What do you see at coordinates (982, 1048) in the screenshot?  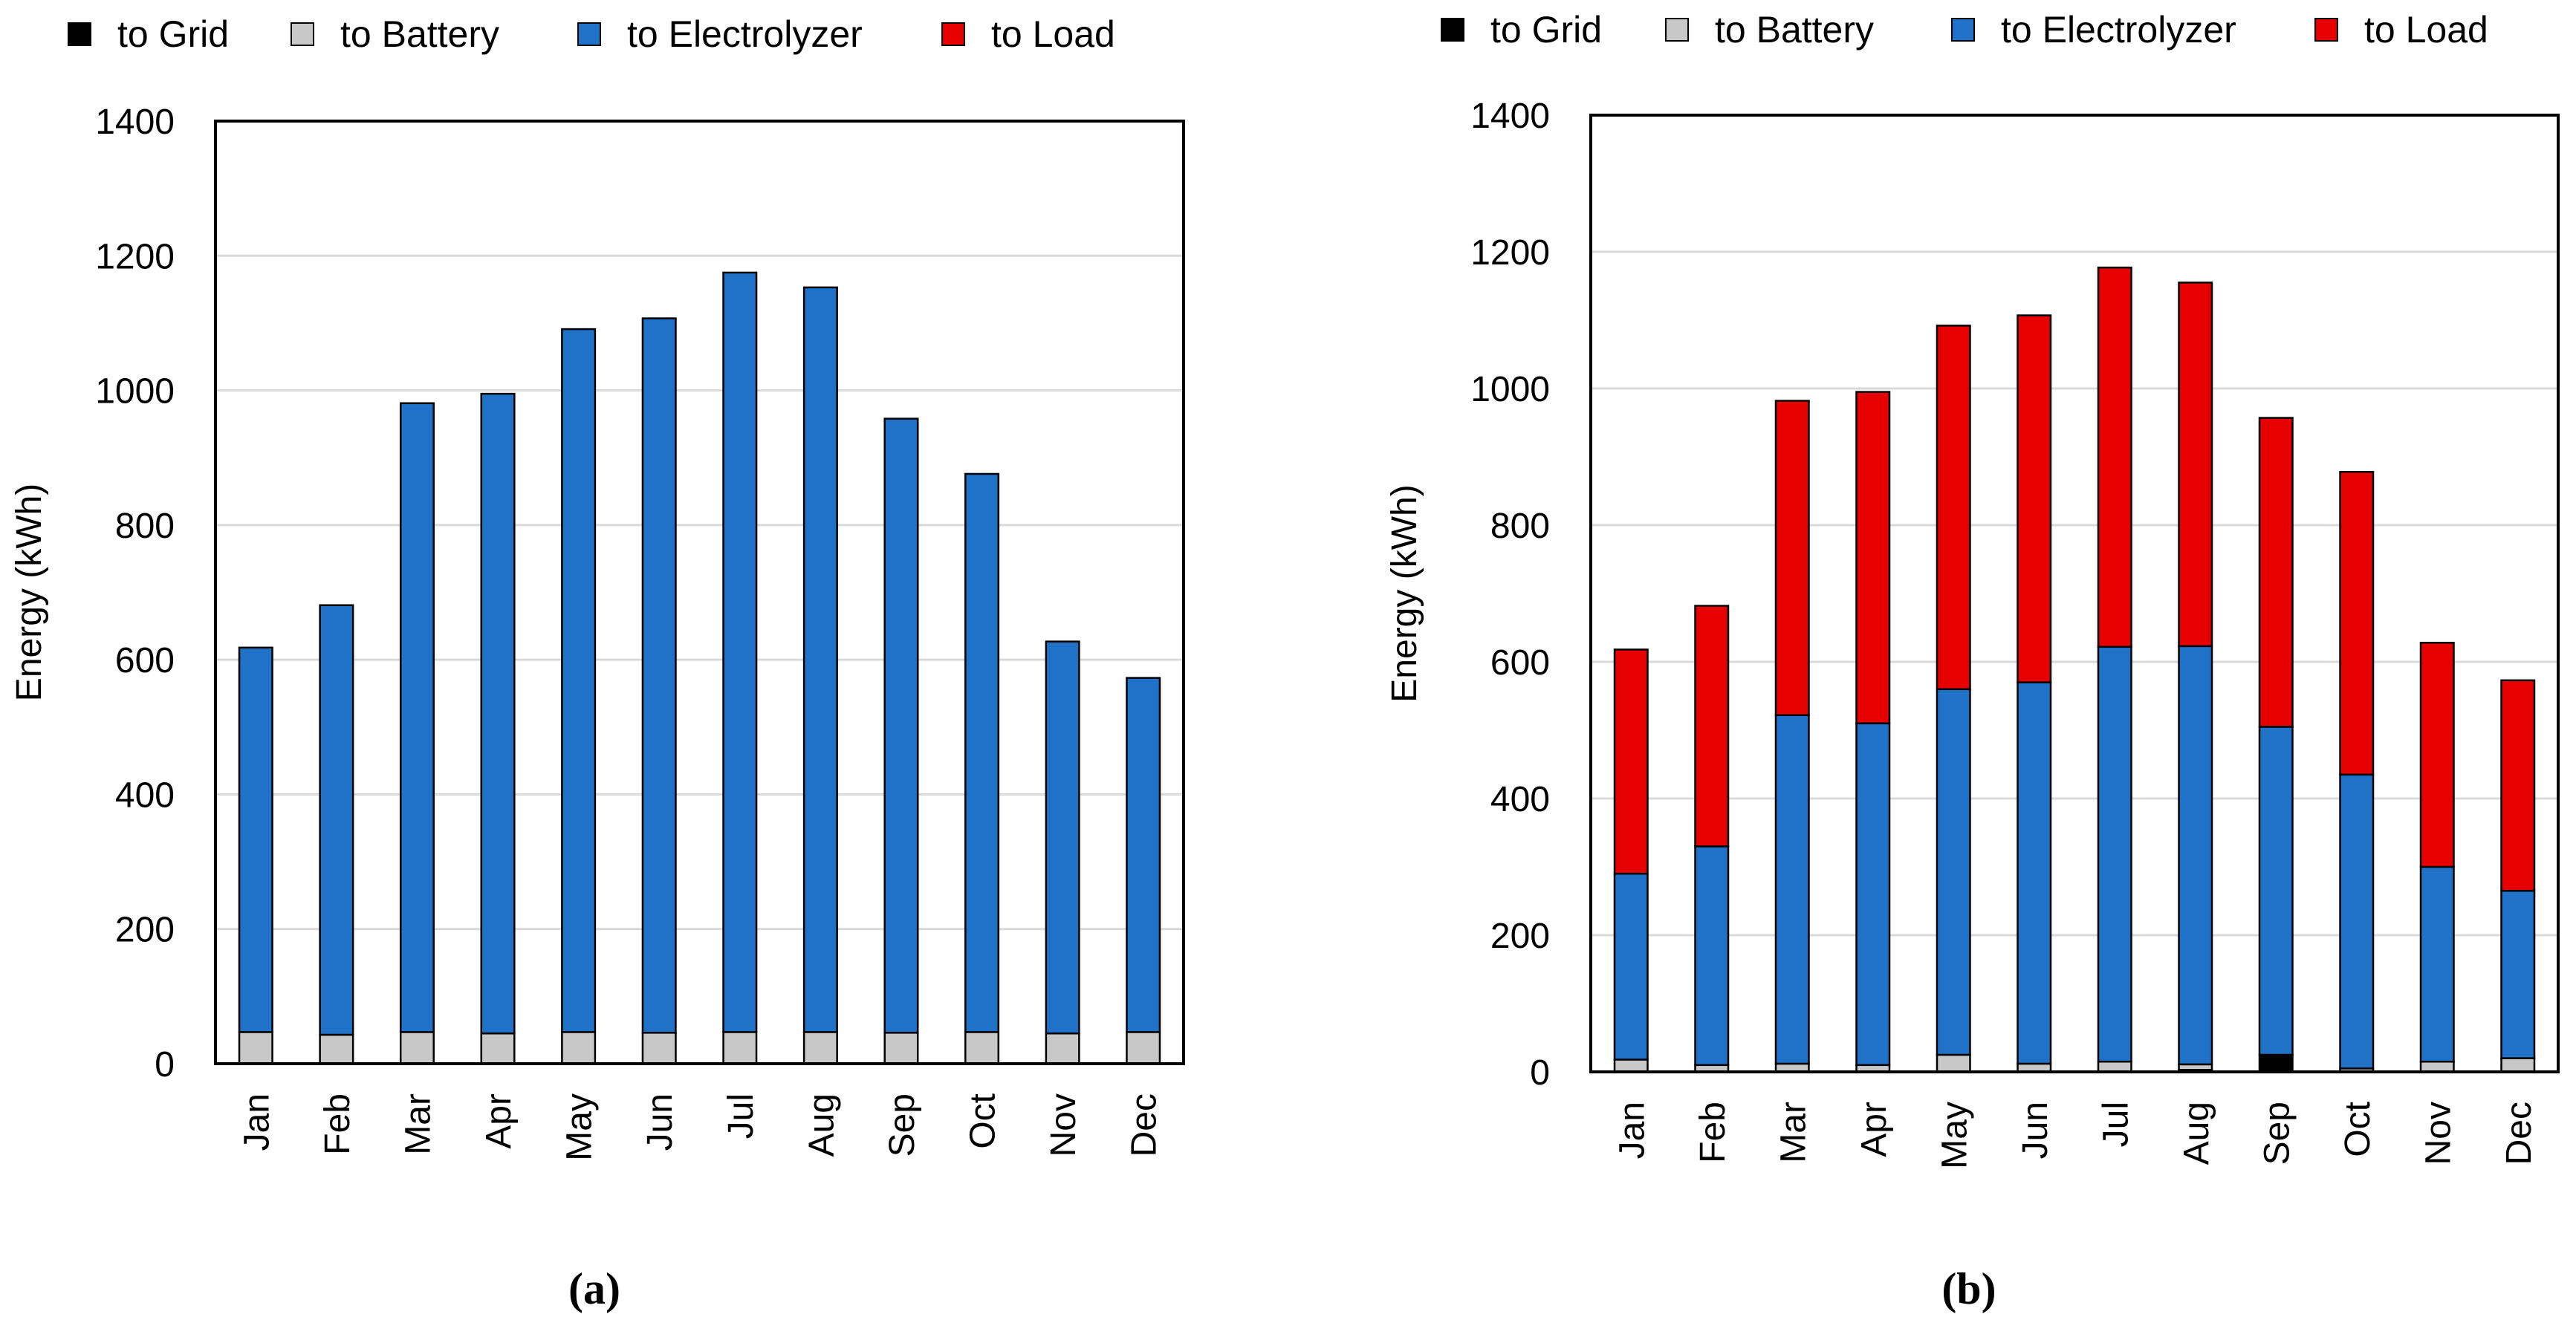 I see `bar-to-battery-oct` at bounding box center [982, 1048].